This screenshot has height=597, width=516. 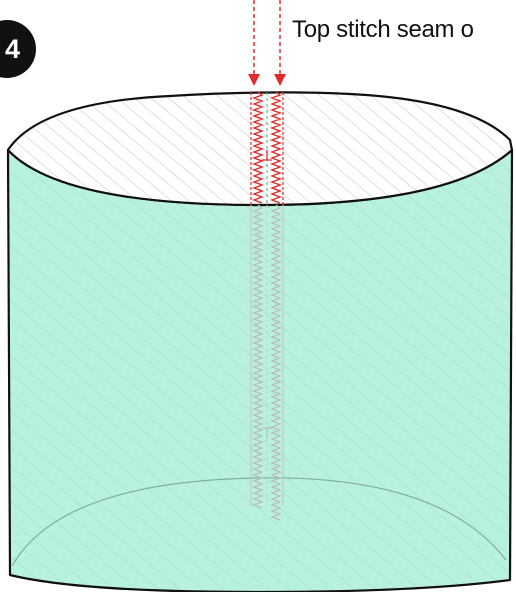 What do you see at coordinates (280, 43) in the screenshot?
I see `arrow-right-icon` at bounding box center [280, 43].